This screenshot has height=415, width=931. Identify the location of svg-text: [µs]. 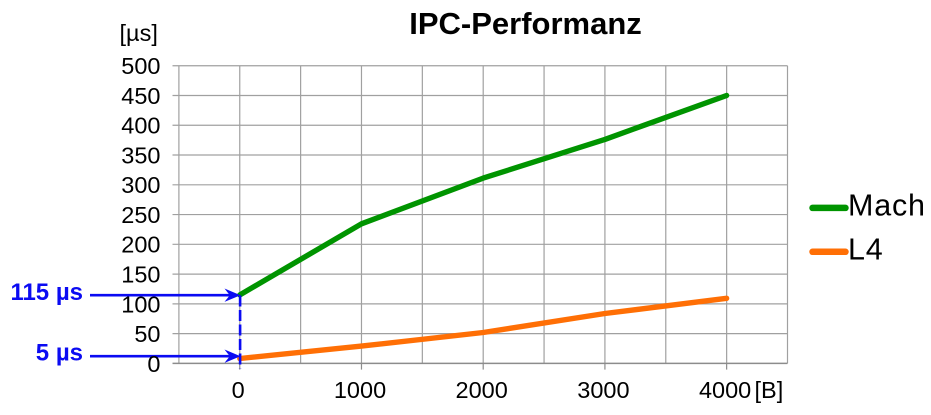
(139, 33).